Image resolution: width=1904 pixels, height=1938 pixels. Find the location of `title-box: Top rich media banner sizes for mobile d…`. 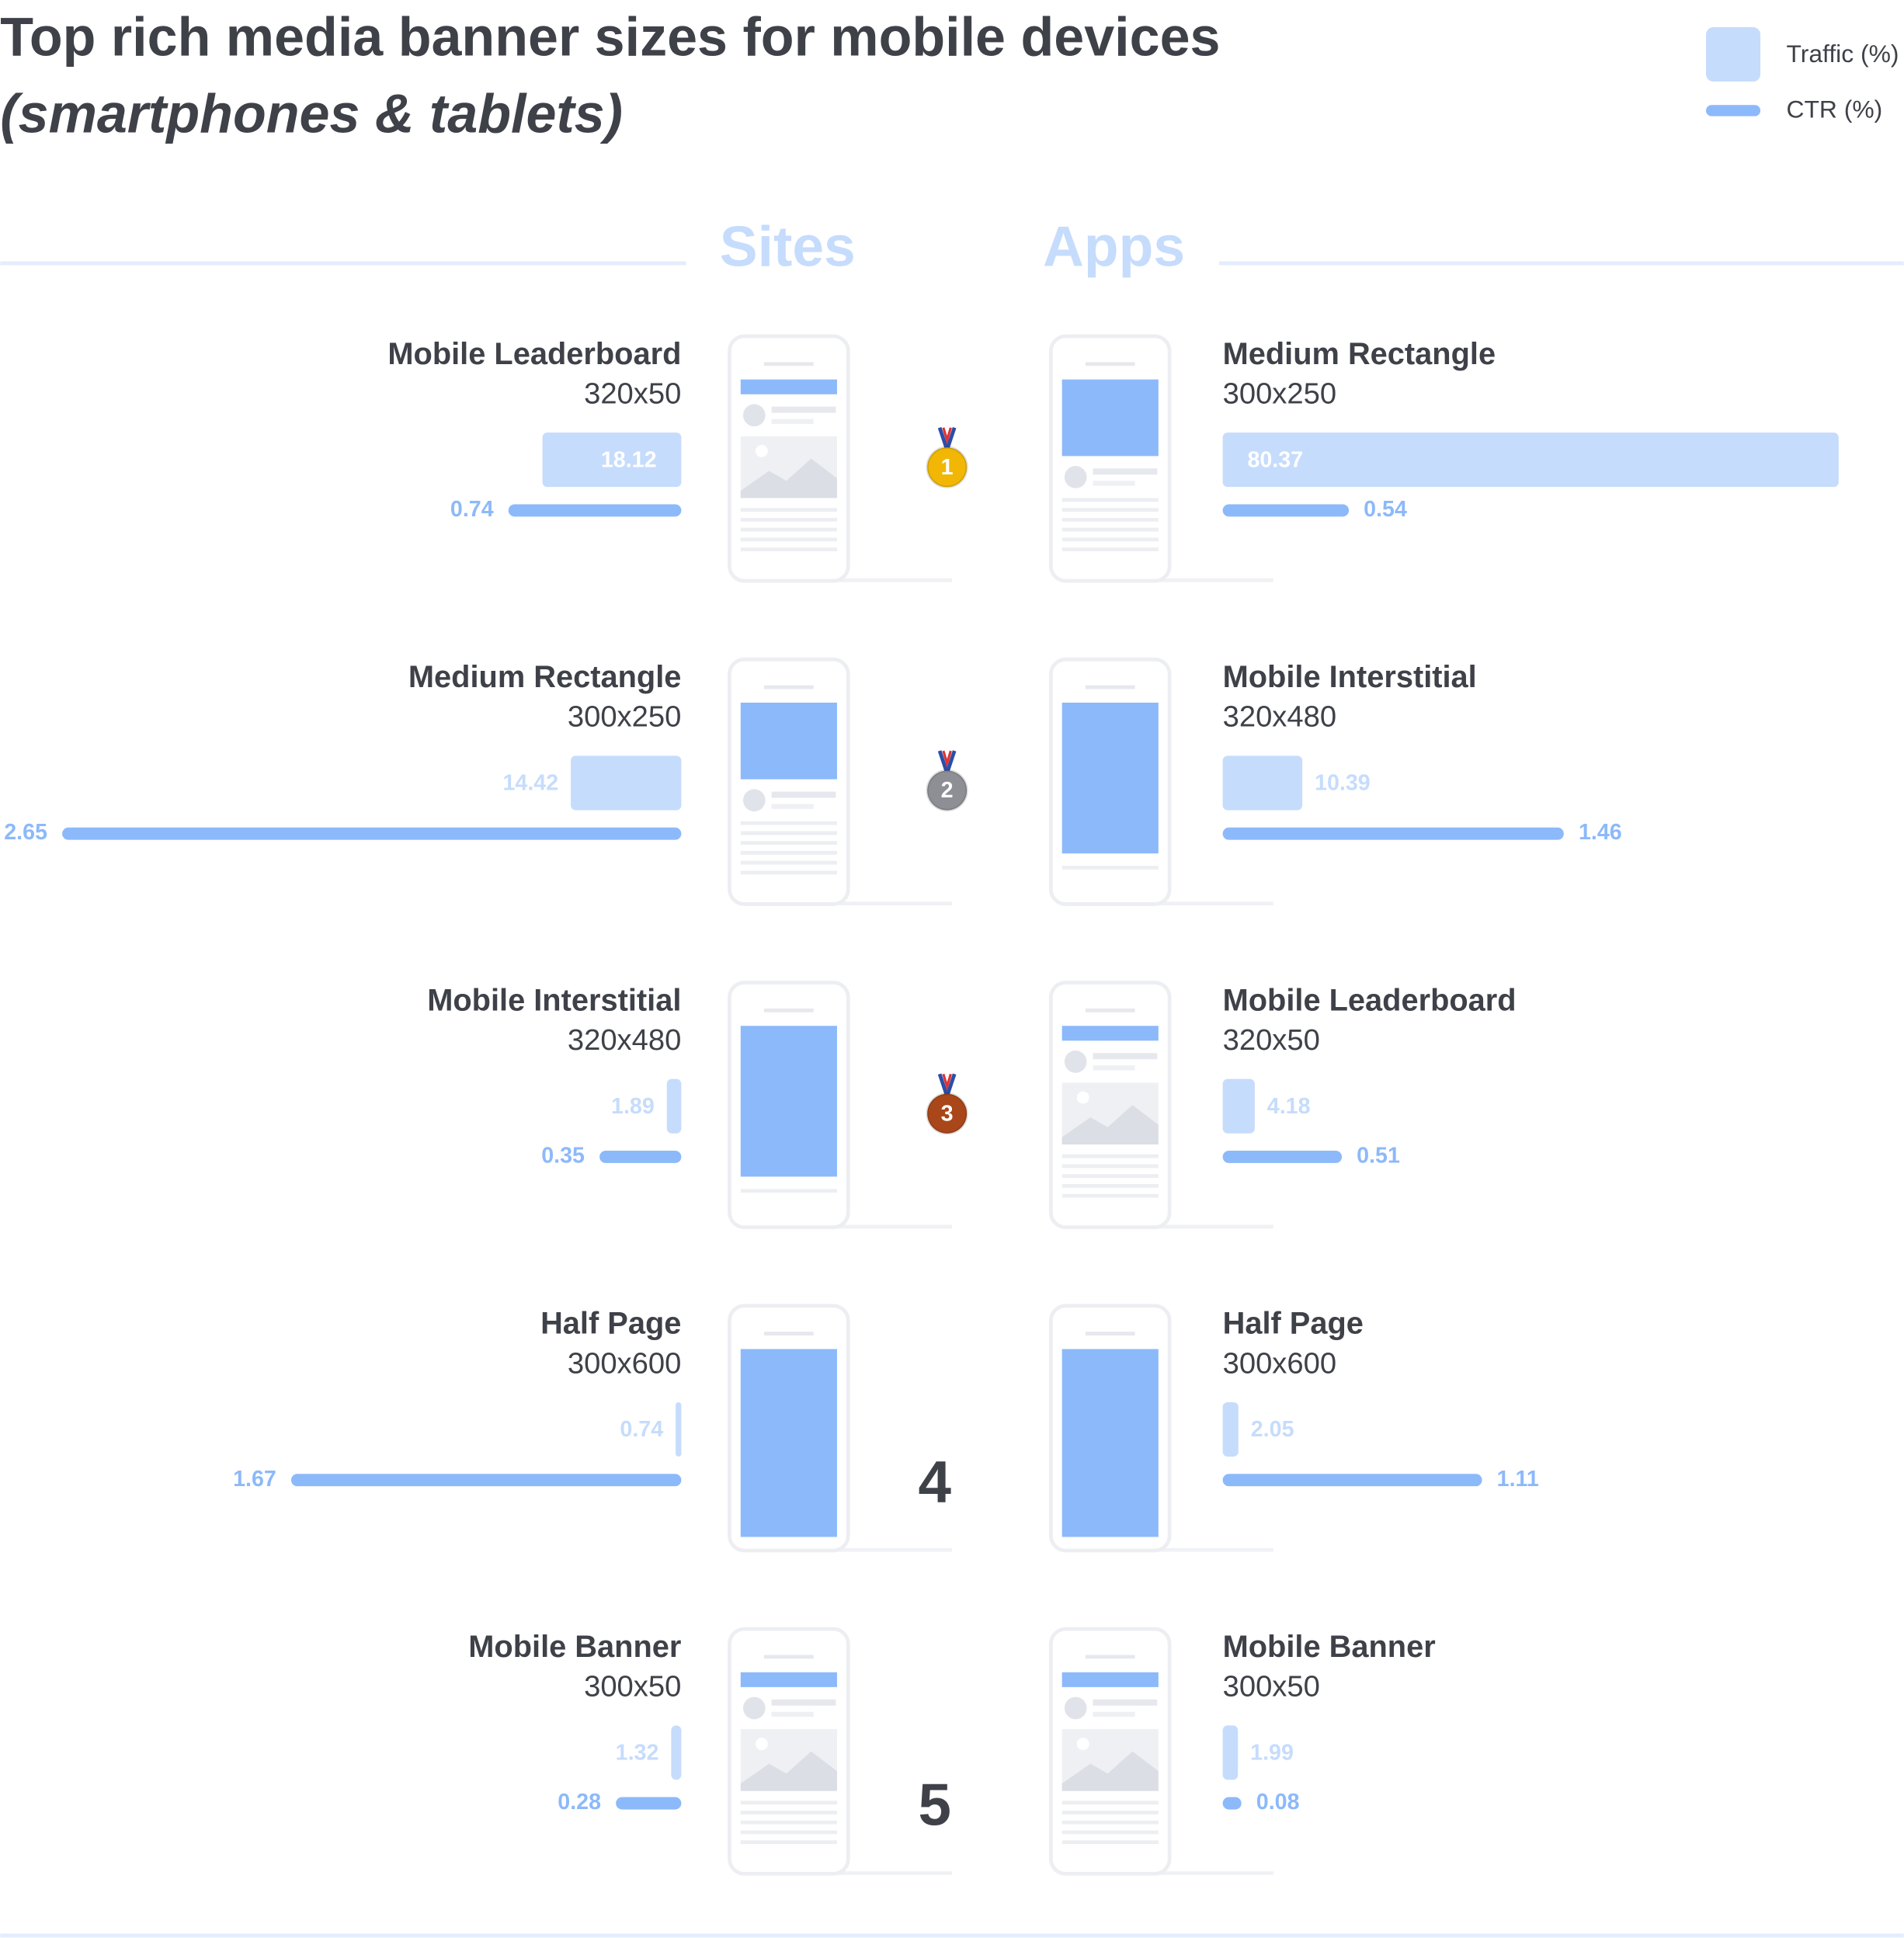

title-box: Top rich media banner sizes for mobile d… is located at coordinates (630, 76).